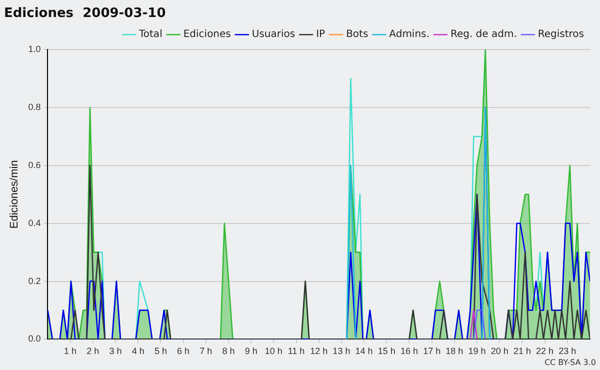 Image resolution: width=600 pixels, height=370 pixels. What do you see at coordinates (70, 351) in the screenshot?
I see `x-tick-label: 1 h` at bounding box center [70, 351].